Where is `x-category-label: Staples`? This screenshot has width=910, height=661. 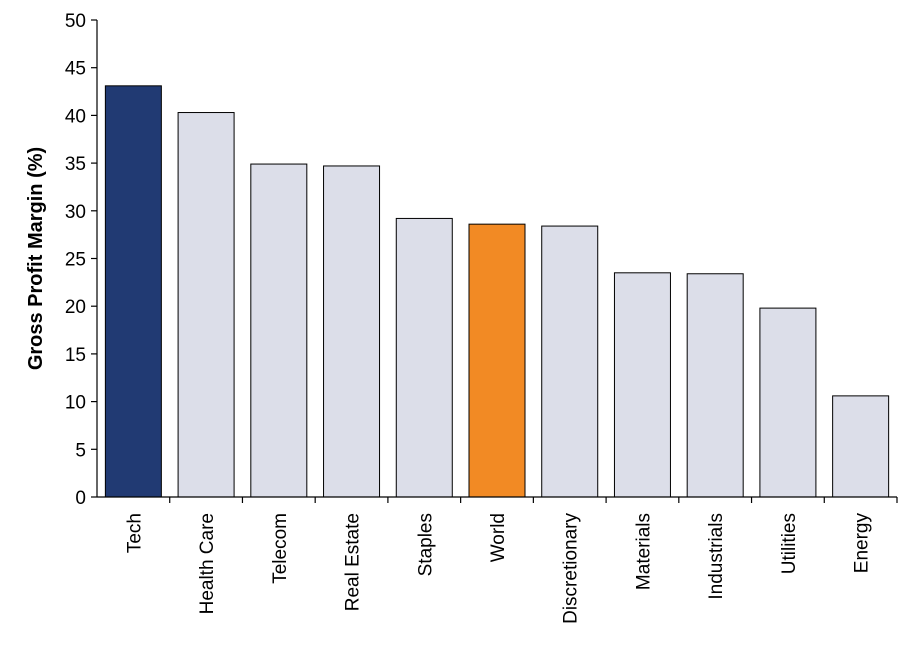
x-category-label: Staples is located at coordinates (425, 544).